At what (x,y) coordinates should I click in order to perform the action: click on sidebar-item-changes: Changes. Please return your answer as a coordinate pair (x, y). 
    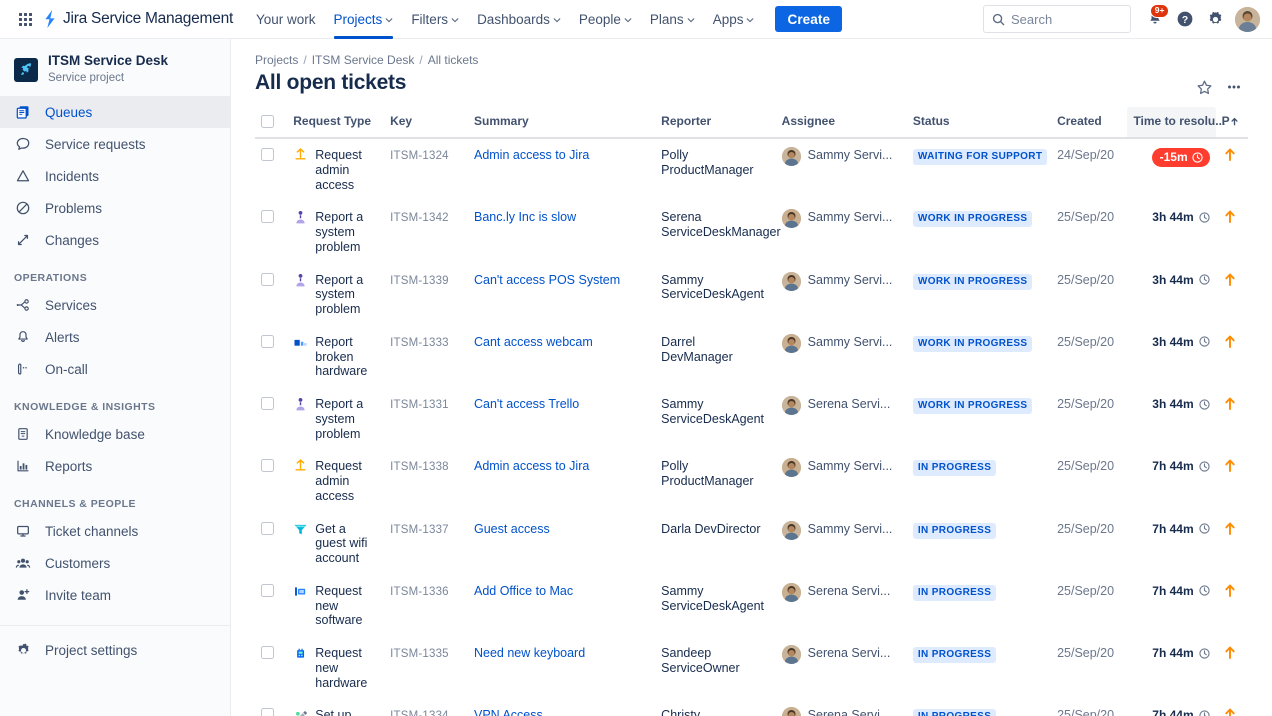
    Looking at the image, I should click on (115, 240).